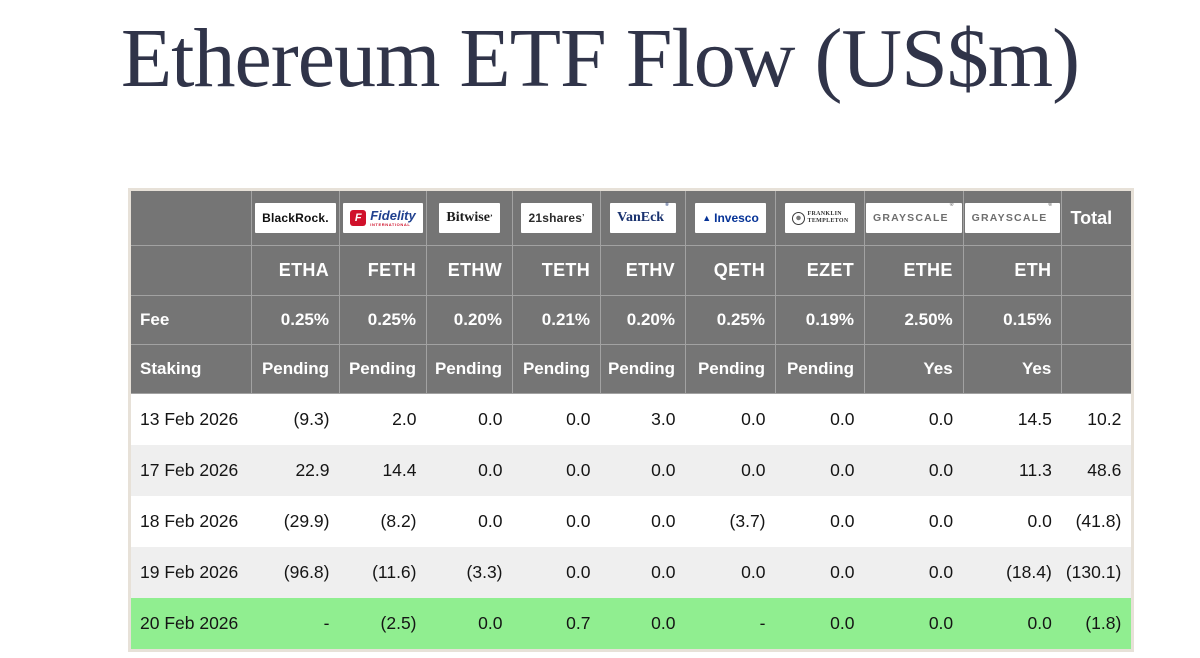  I want to click on total-cell: (130.1), so click(1097, 572).